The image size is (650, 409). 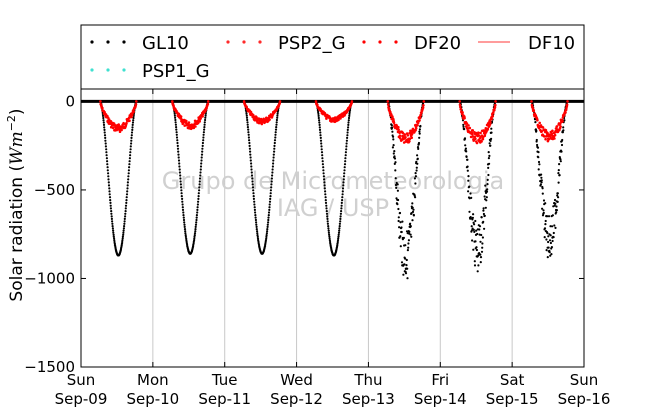 I want to click on x-tick-label-day: Thu, so click(x=367, y=380).